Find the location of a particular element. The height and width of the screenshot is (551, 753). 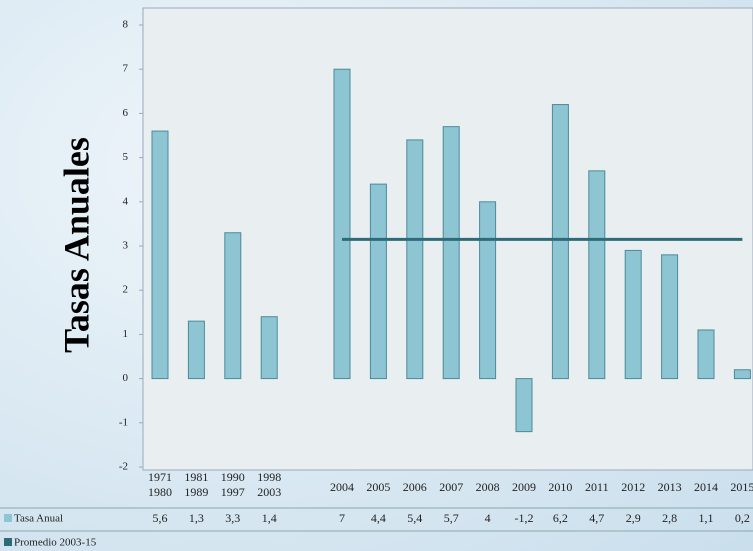

y-tick-label: 0 is located at coordinates (126, 378).